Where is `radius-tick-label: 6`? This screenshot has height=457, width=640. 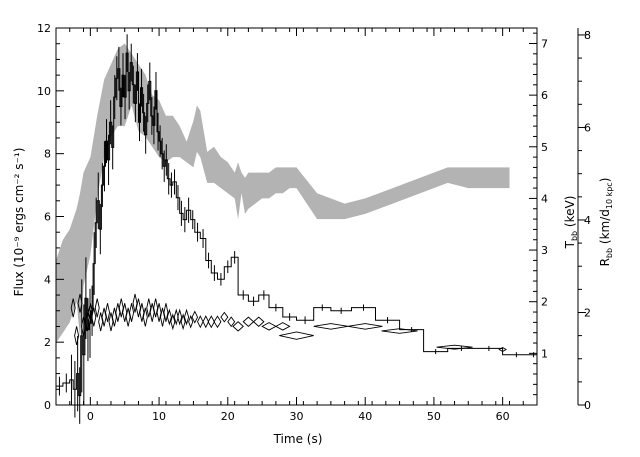 radius-tick-label: 6 is located at coordinates (587, 127).